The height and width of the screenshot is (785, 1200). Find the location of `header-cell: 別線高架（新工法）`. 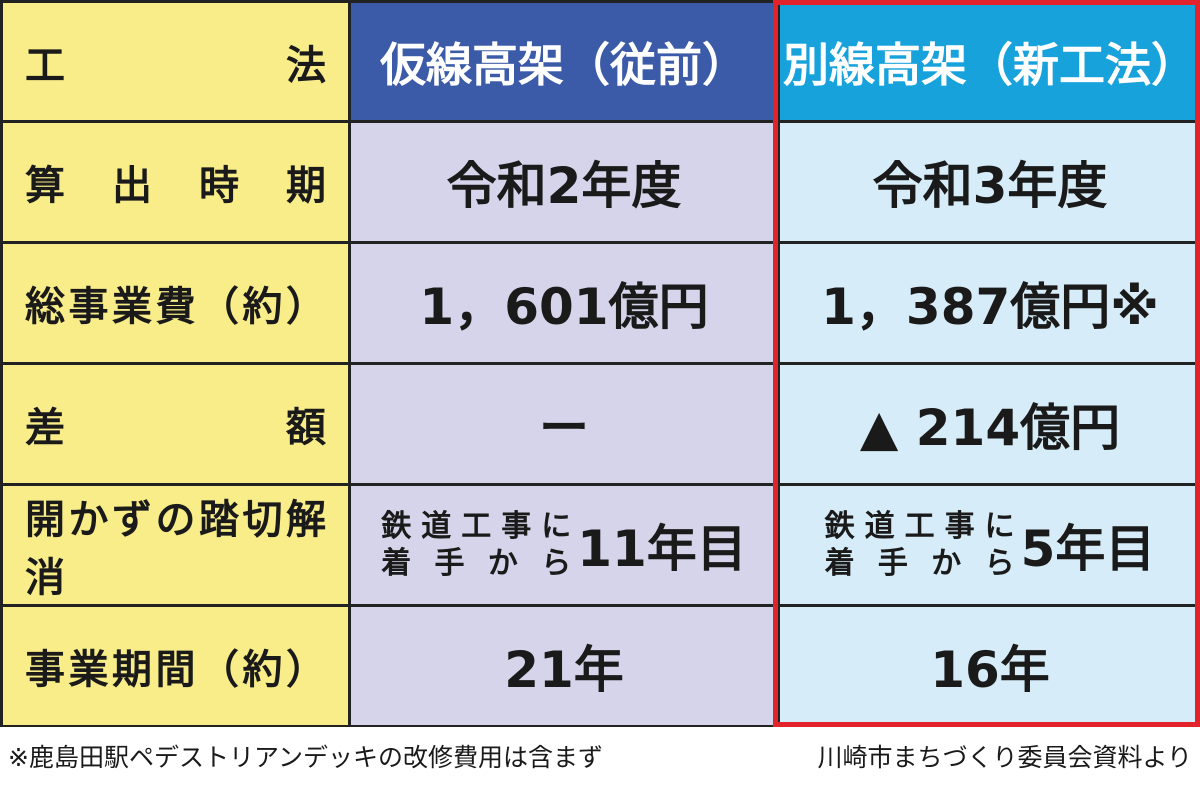

header-cell: 別線高架（新工法） is located at coordinates (990, 61).